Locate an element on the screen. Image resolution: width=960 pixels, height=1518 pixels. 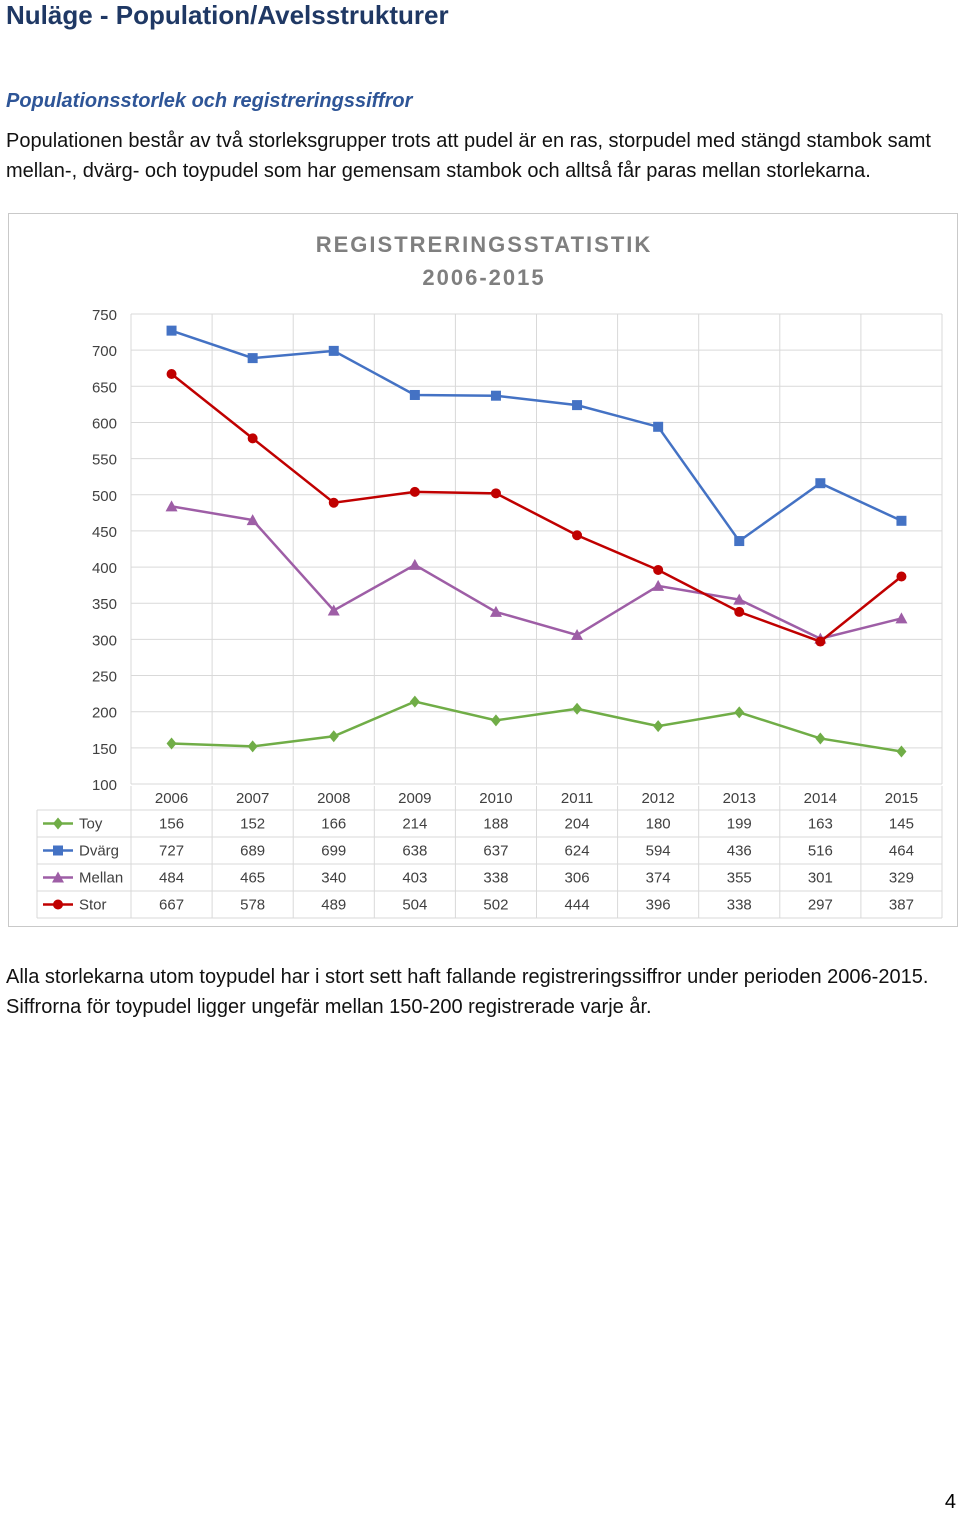
y-tick-label: 650 is located at coordinates (104, 387).